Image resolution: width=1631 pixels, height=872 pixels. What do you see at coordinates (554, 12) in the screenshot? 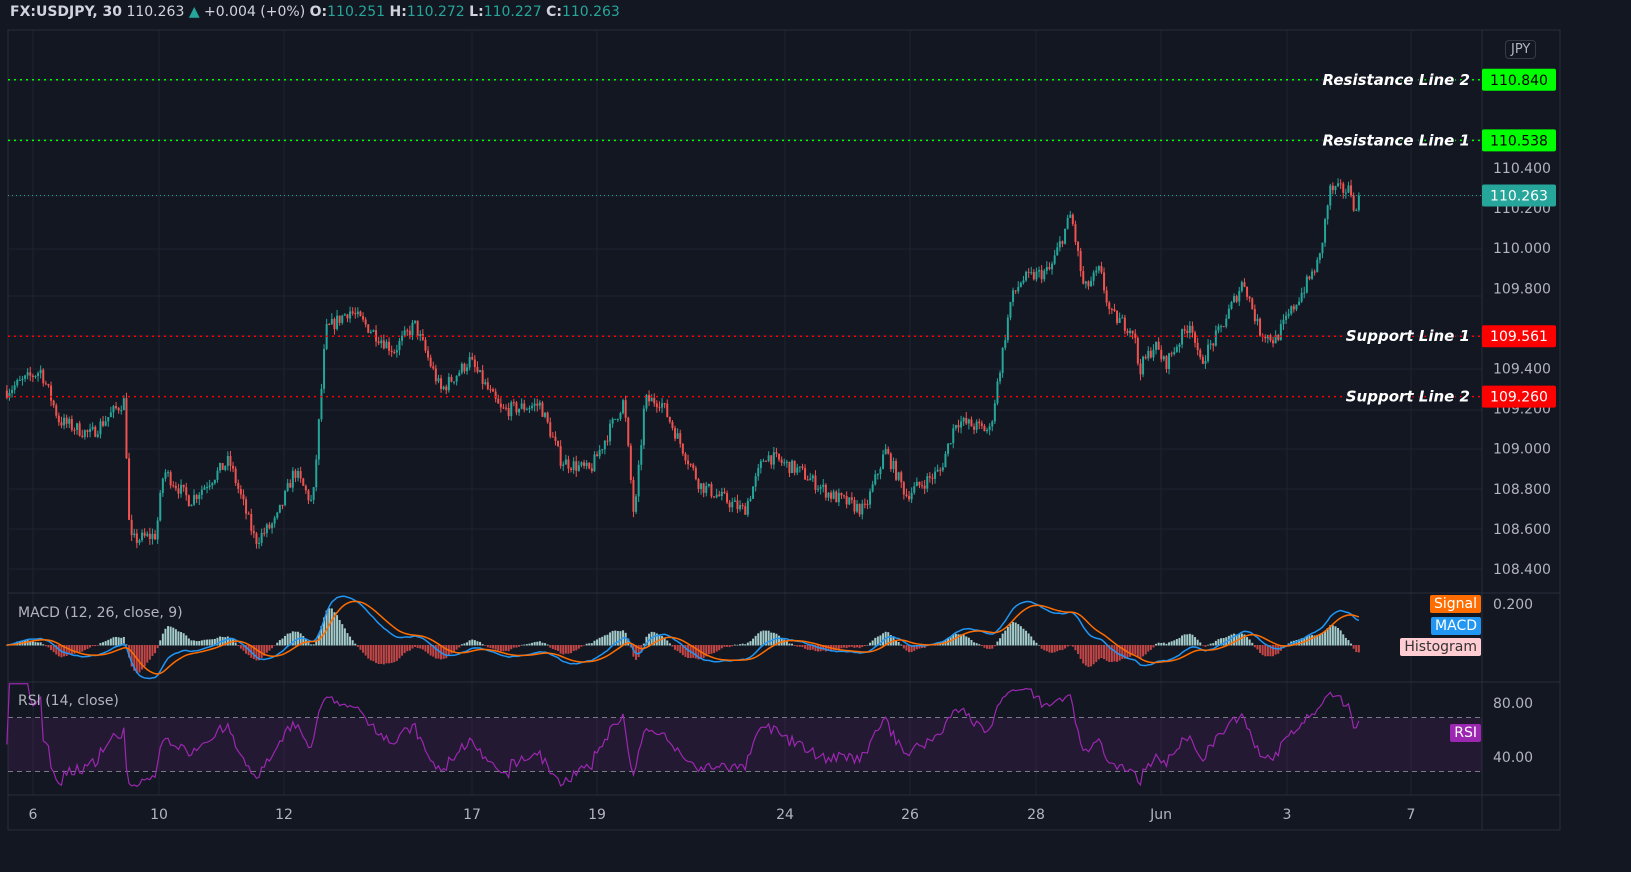
I see `close-label: C:` at bounding box center [554, 12].